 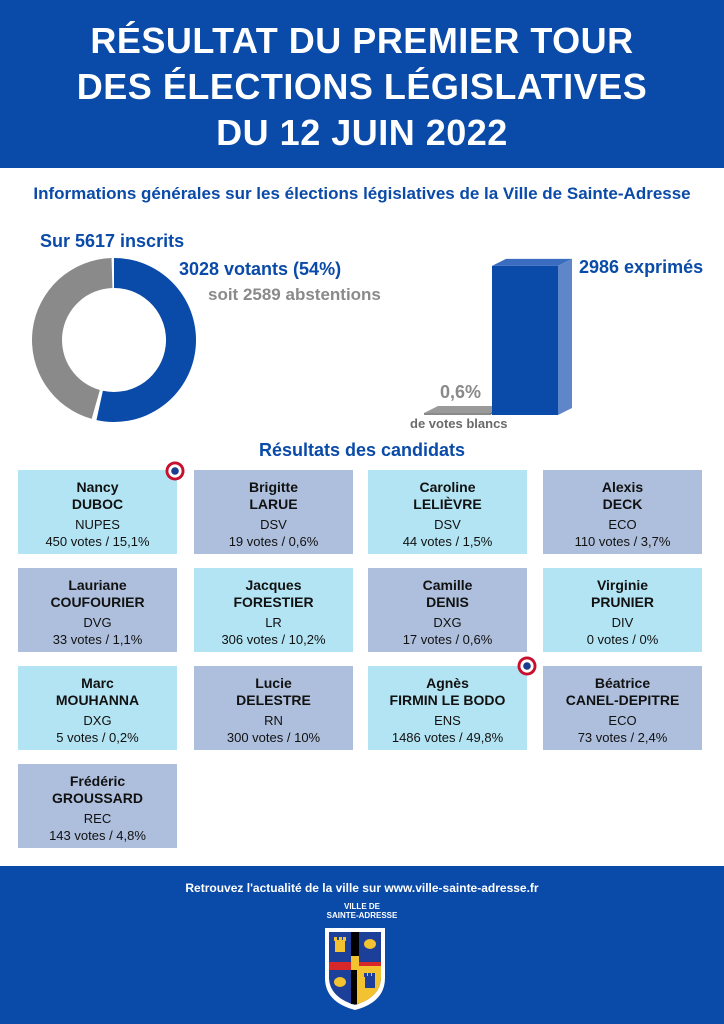 What do you see at coordinates (97, 487) in the screenshot?
I see `candidate-first-name: Nancy` at bounding box center [97, 487].